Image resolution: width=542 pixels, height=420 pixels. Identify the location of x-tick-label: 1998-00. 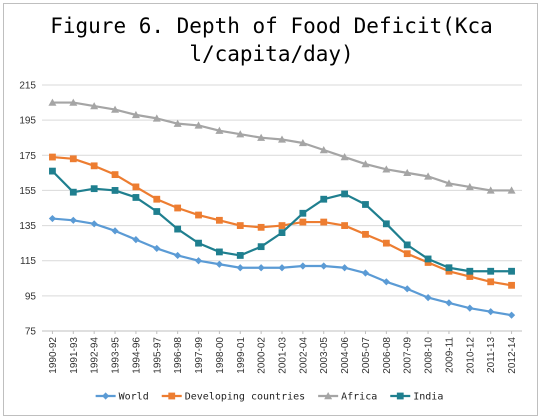
(220, 355).